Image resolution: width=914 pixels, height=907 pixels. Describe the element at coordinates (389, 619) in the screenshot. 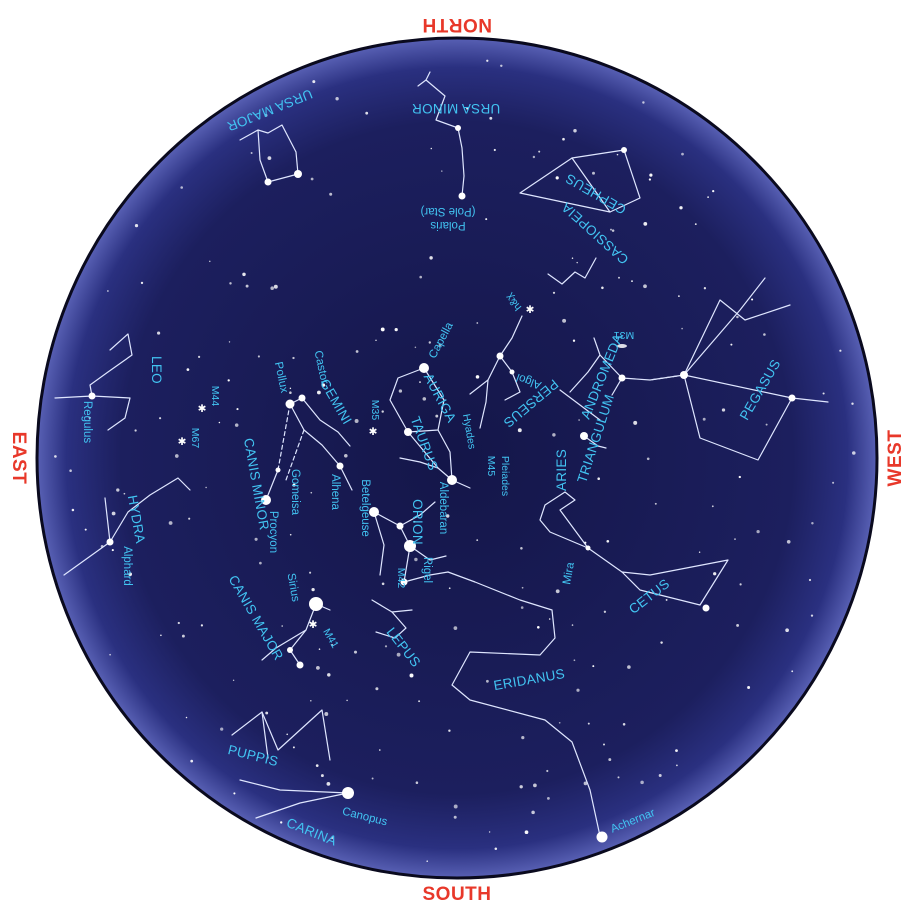

I see `lepus-lines` at that location.